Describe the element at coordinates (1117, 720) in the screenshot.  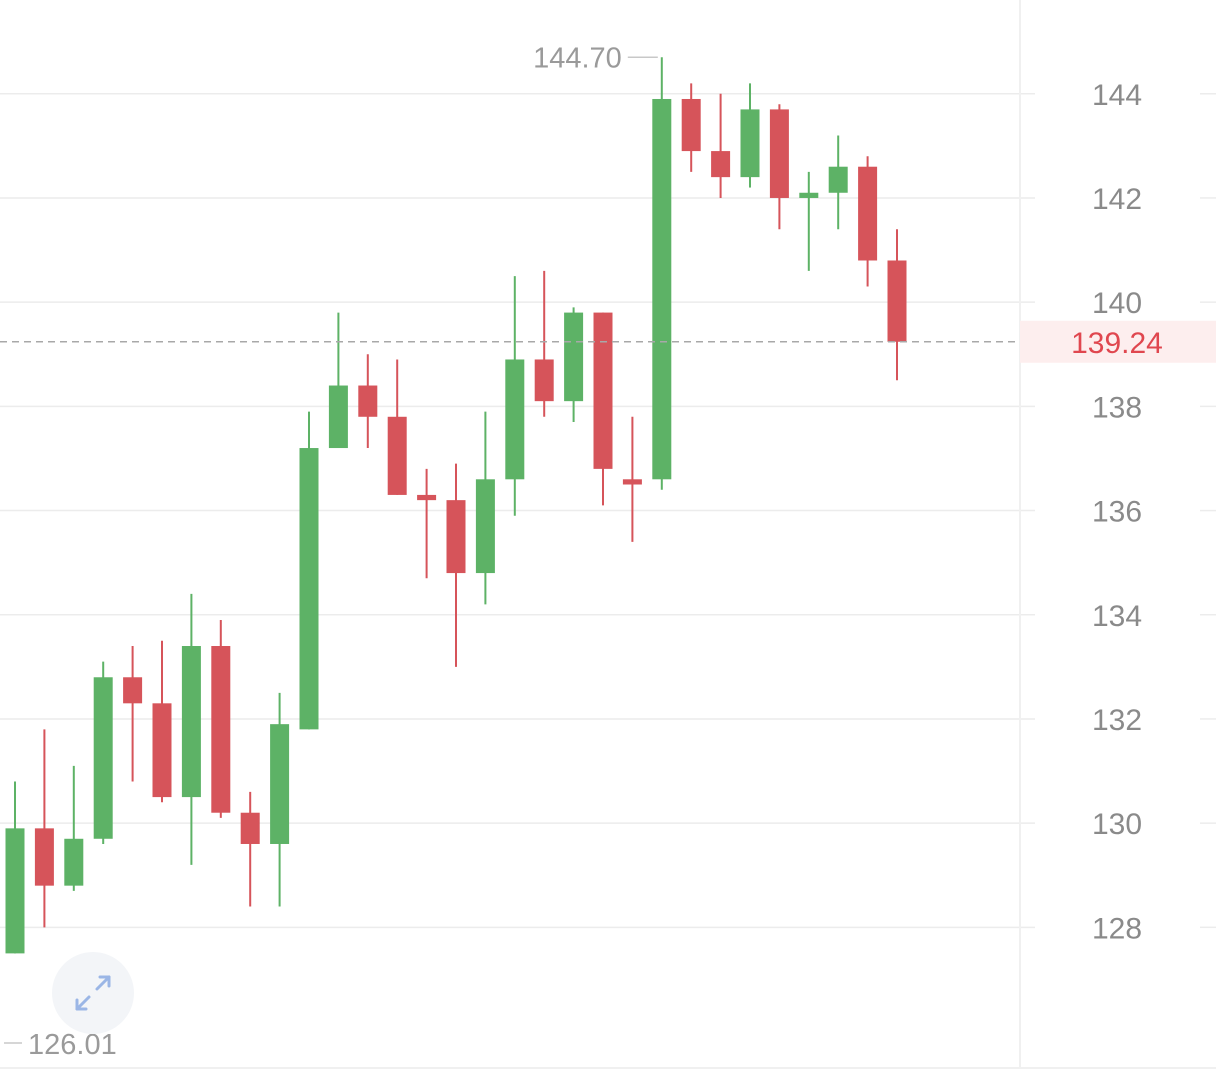
I see `y-tick-label: 132` at that location.